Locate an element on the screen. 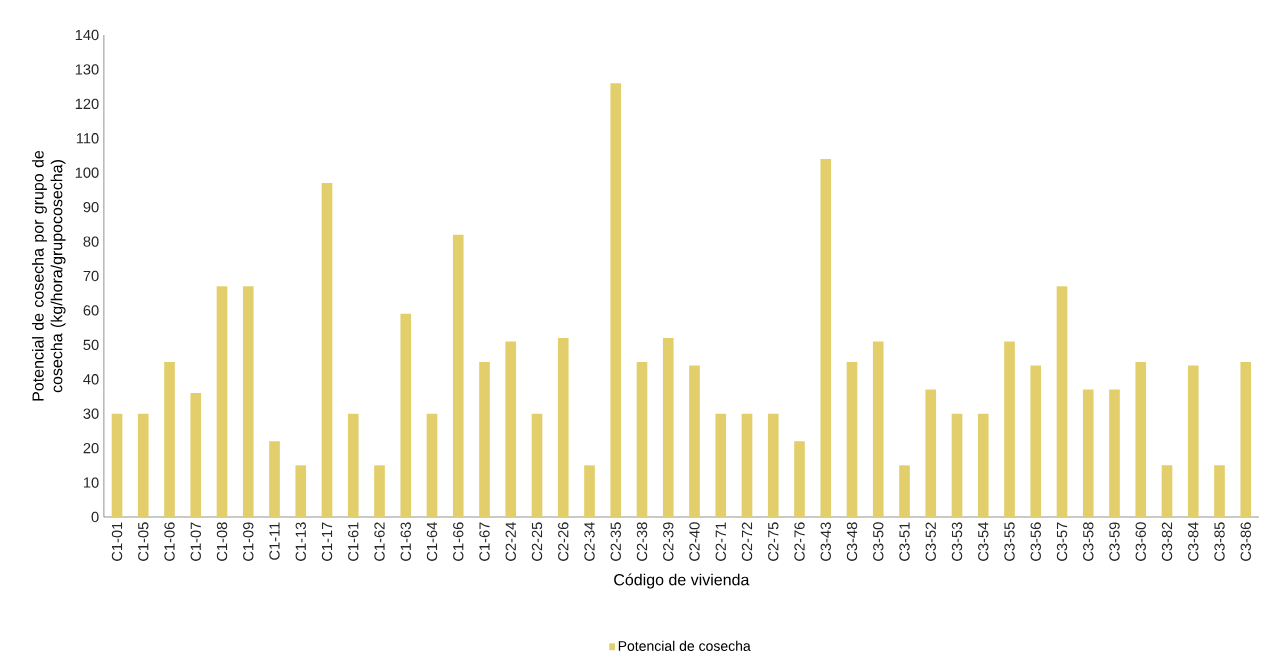 Image resolution: width=1278 pixels, height=663 pixels. x-axis-title: Código de vivienda is located at coordinates (682, 581).